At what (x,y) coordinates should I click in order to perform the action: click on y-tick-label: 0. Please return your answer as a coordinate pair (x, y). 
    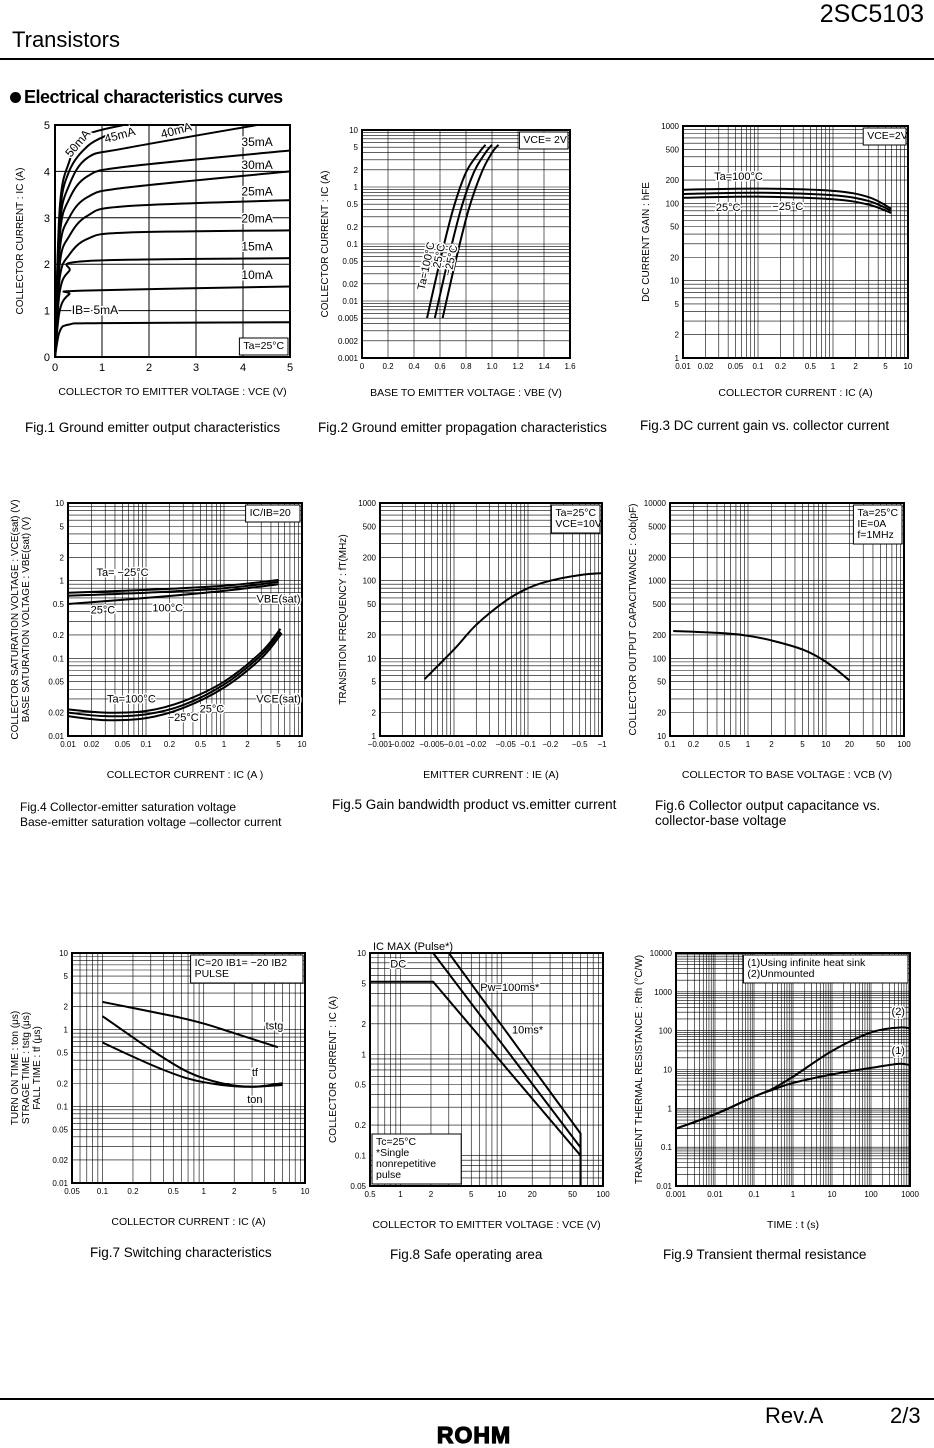
    Looking at the image, I should click on (47, 358).